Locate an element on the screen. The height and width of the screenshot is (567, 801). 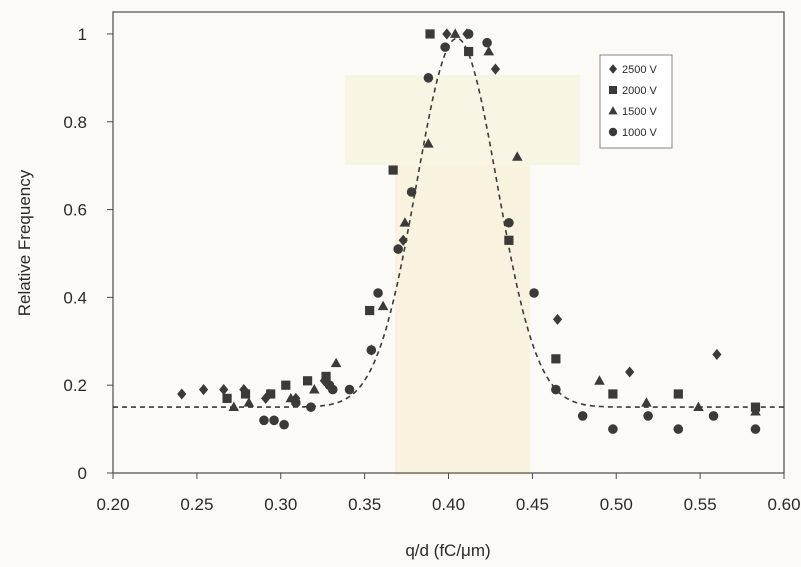
legend: 2500 V 2000 V 1500 V 1000 V is located at coordinates (636, 101).